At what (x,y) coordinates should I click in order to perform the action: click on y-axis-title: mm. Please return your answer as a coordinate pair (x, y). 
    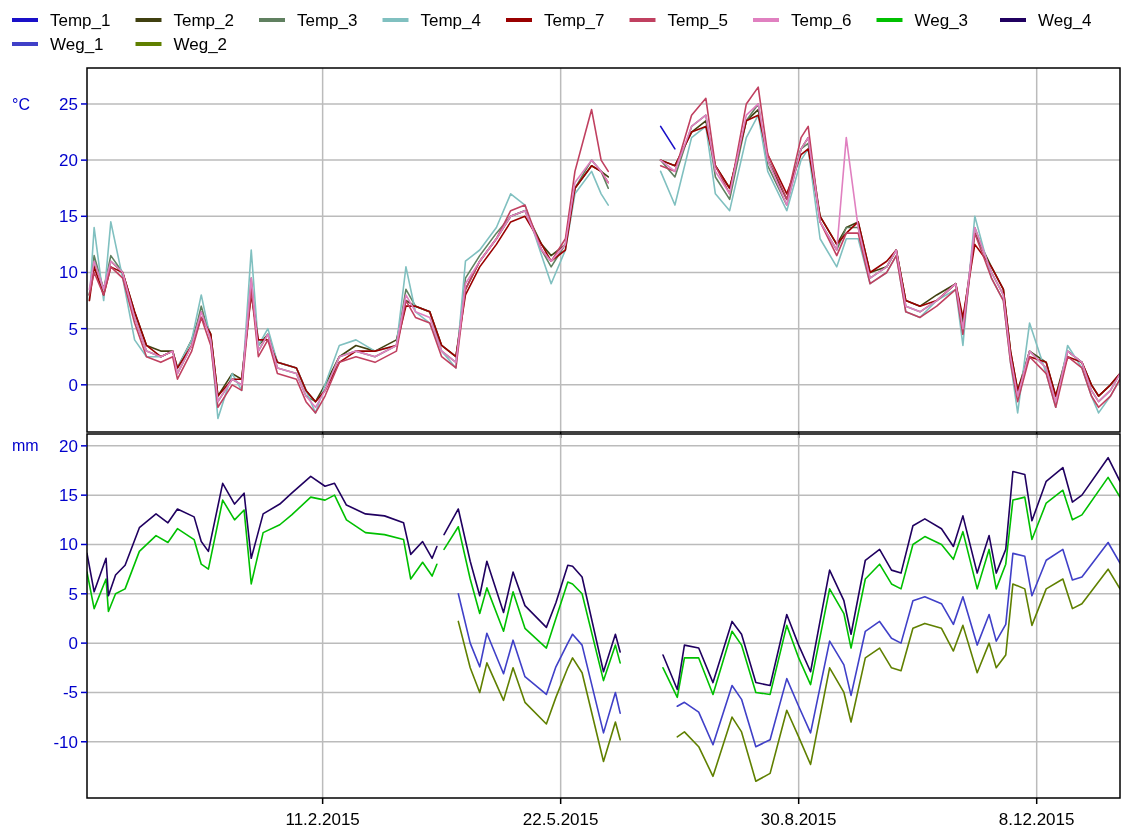
    Looking at the image, I should click on (25, 446).